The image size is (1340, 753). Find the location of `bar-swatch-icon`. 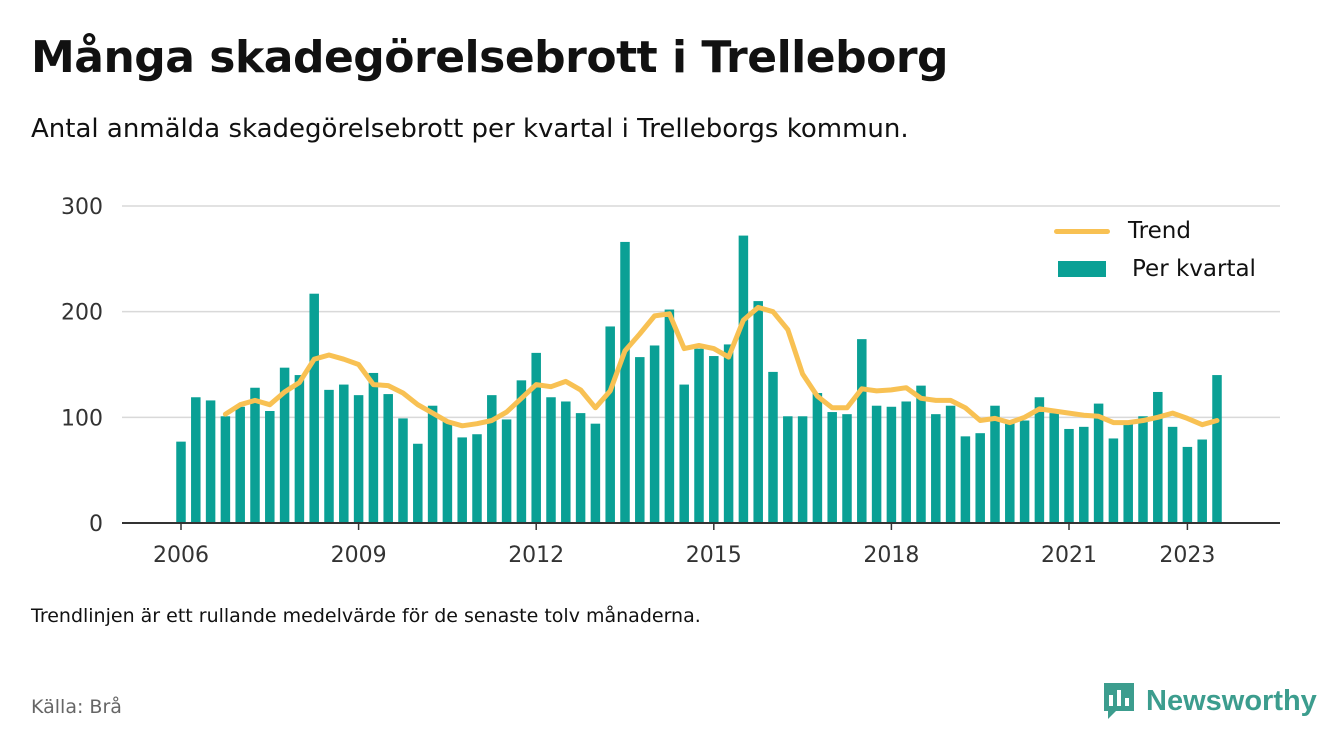

bar-swatch-icon is located at coordinates (1082, 269).